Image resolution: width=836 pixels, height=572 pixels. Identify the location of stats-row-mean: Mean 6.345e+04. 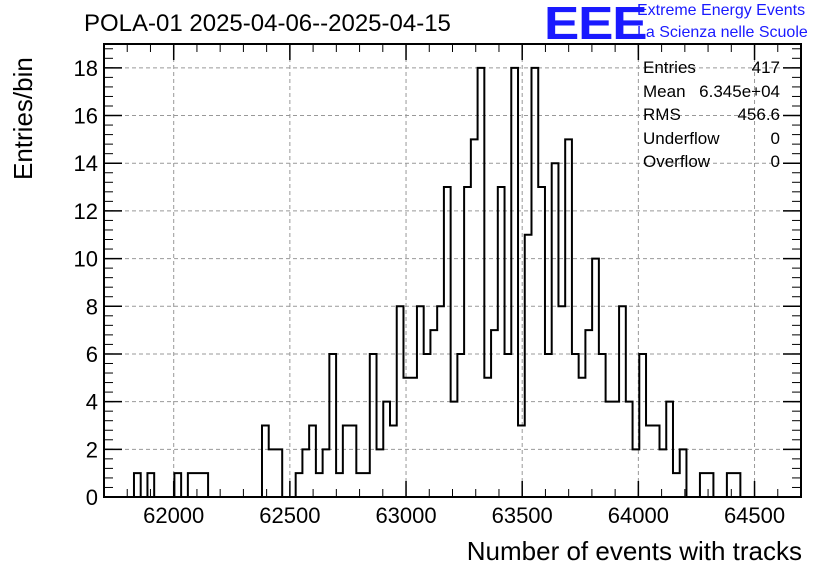
(710, 94).